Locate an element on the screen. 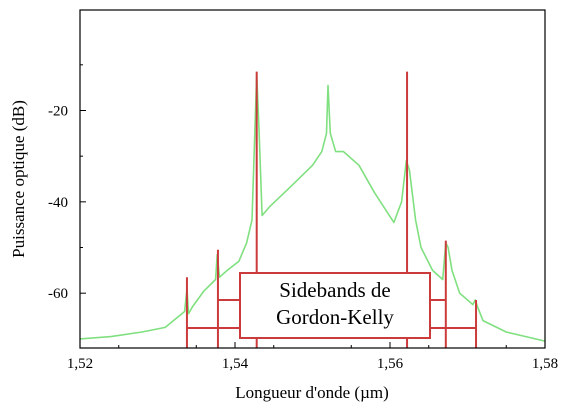 This screenshot has width=561, height=406. y-tick-label: -40 is located at coordinates (58, 203).